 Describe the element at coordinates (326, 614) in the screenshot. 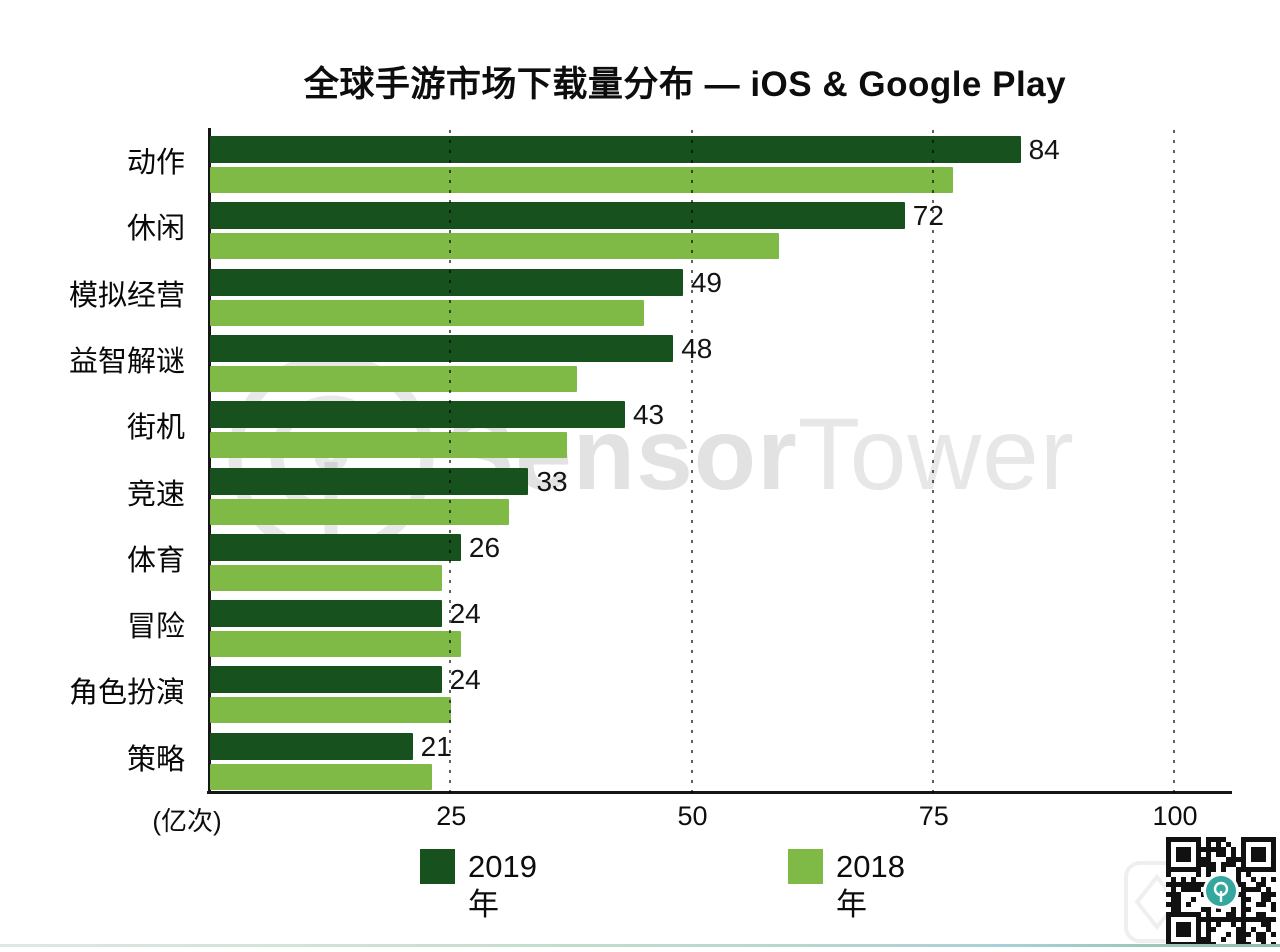

I see `bar-2019年-冒险` at that location.